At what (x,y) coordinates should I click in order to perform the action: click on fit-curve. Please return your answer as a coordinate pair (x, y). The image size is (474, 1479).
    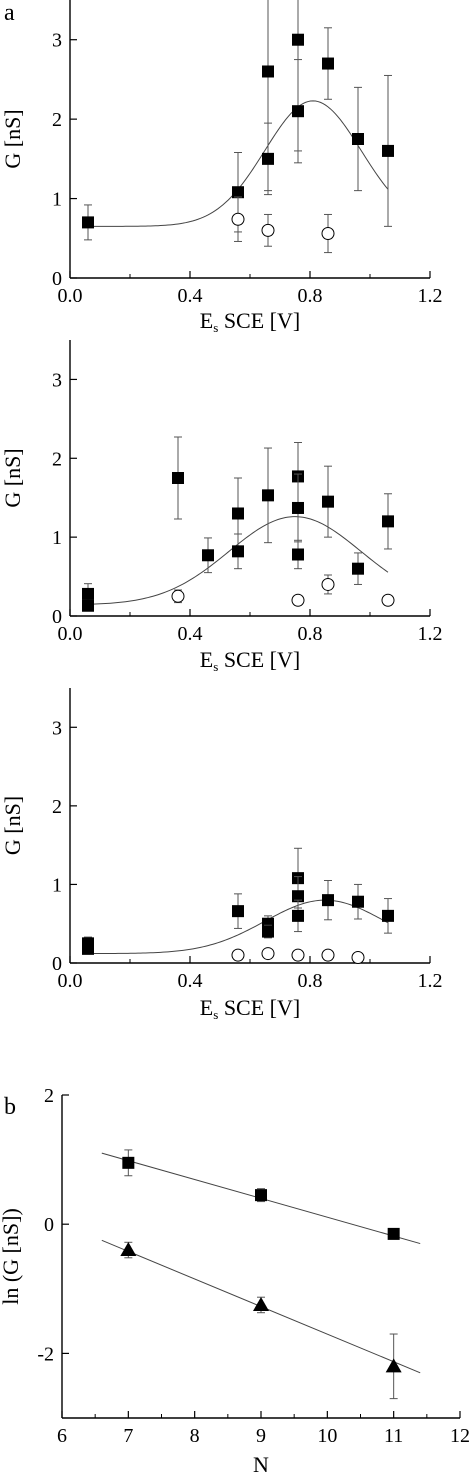
    Looking at the image, I should click on (238, 927).